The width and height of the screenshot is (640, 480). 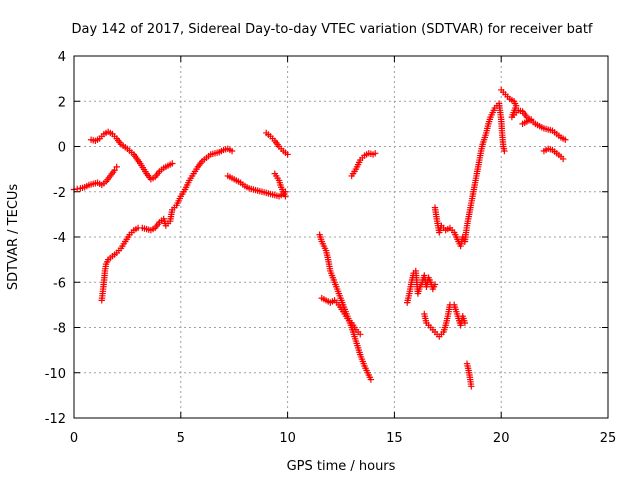 I want to click on series-seg9, so click(x=363, y=165).